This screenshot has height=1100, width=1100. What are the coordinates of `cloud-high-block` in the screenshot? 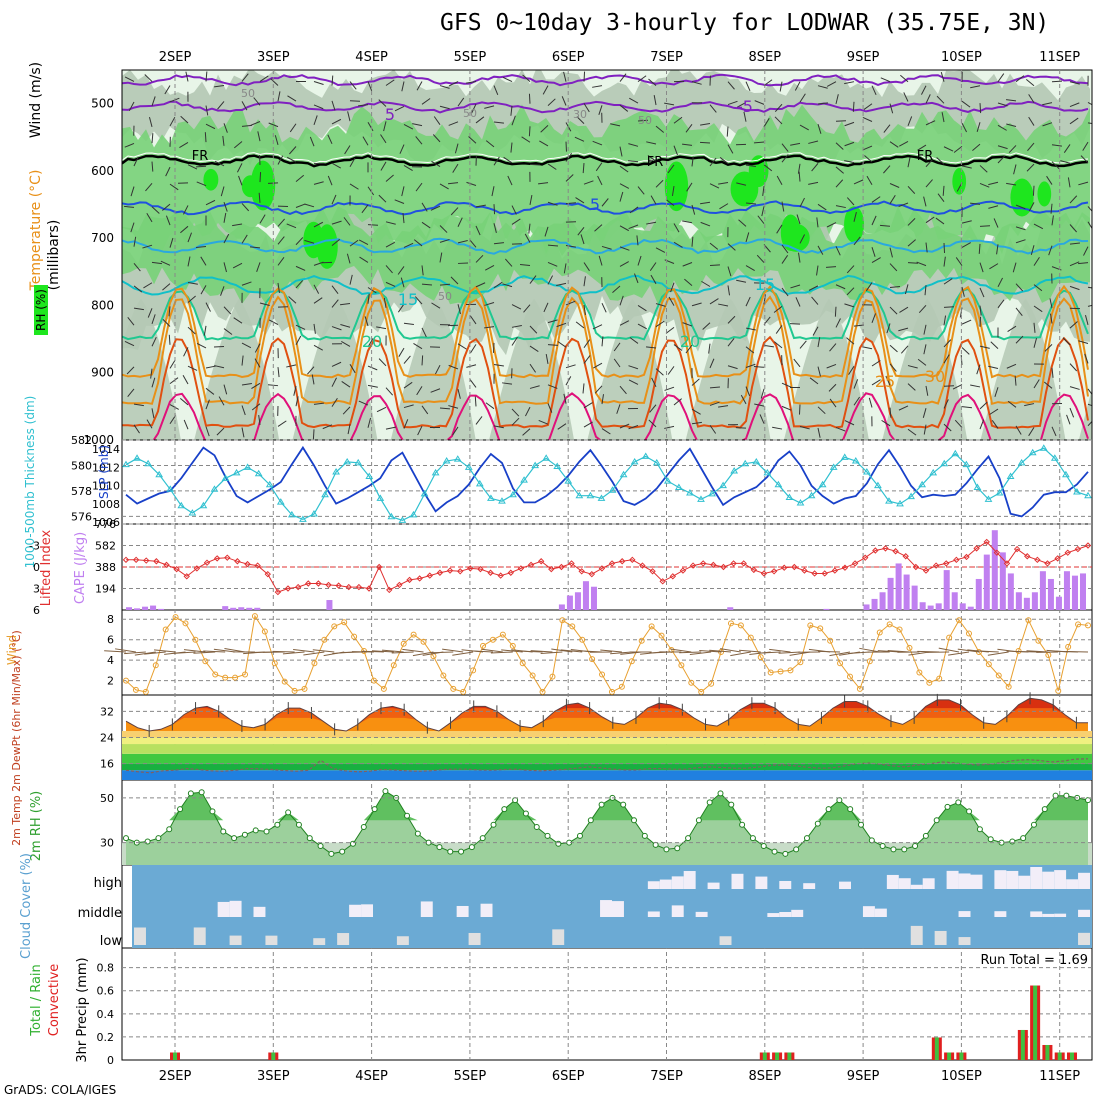 It's located at (1084, 880).